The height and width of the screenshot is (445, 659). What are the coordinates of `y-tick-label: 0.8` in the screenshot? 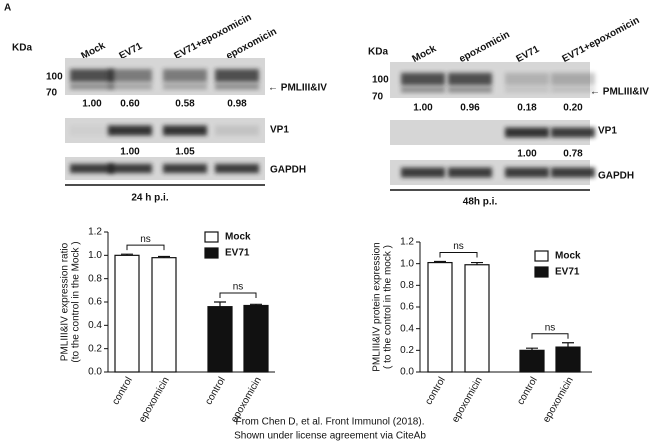 It's located at (95, 278).